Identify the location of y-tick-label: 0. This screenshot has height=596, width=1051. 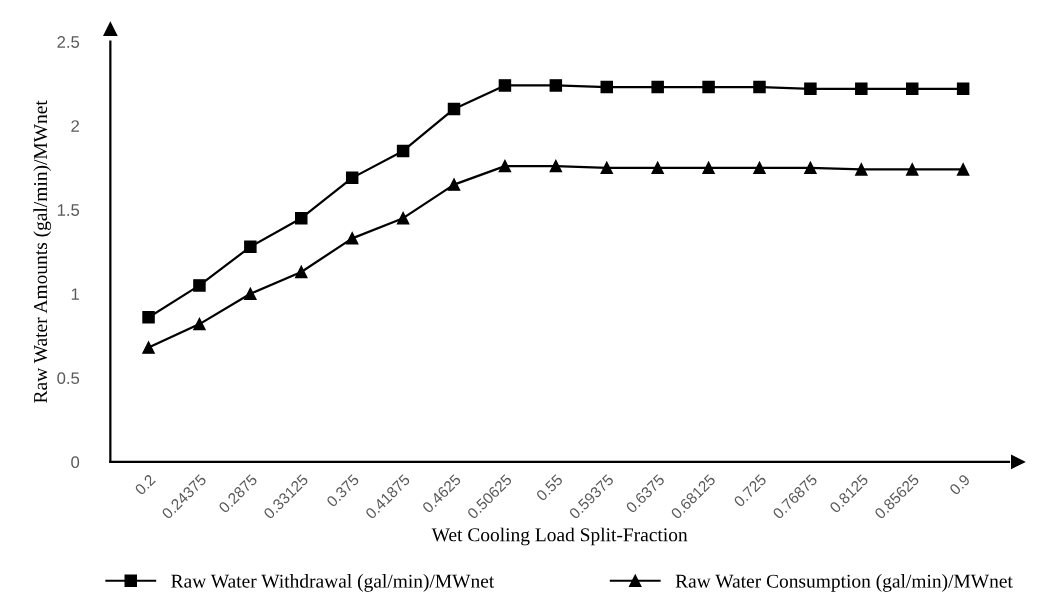
(75, 462).